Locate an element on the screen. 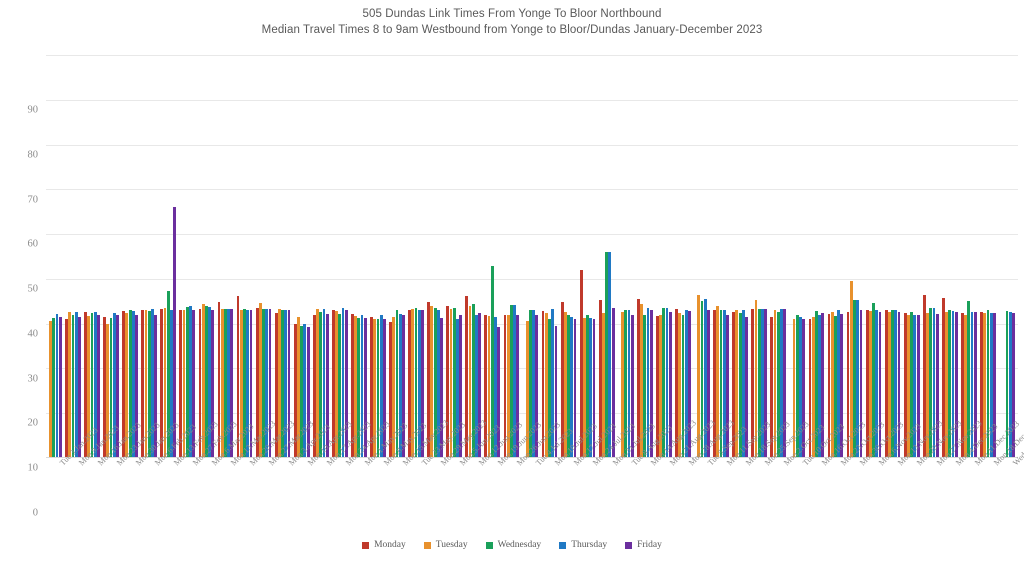 The image size is (1024, 562). y-axis-tick-label: 10 is located at coordinates (33, 468).